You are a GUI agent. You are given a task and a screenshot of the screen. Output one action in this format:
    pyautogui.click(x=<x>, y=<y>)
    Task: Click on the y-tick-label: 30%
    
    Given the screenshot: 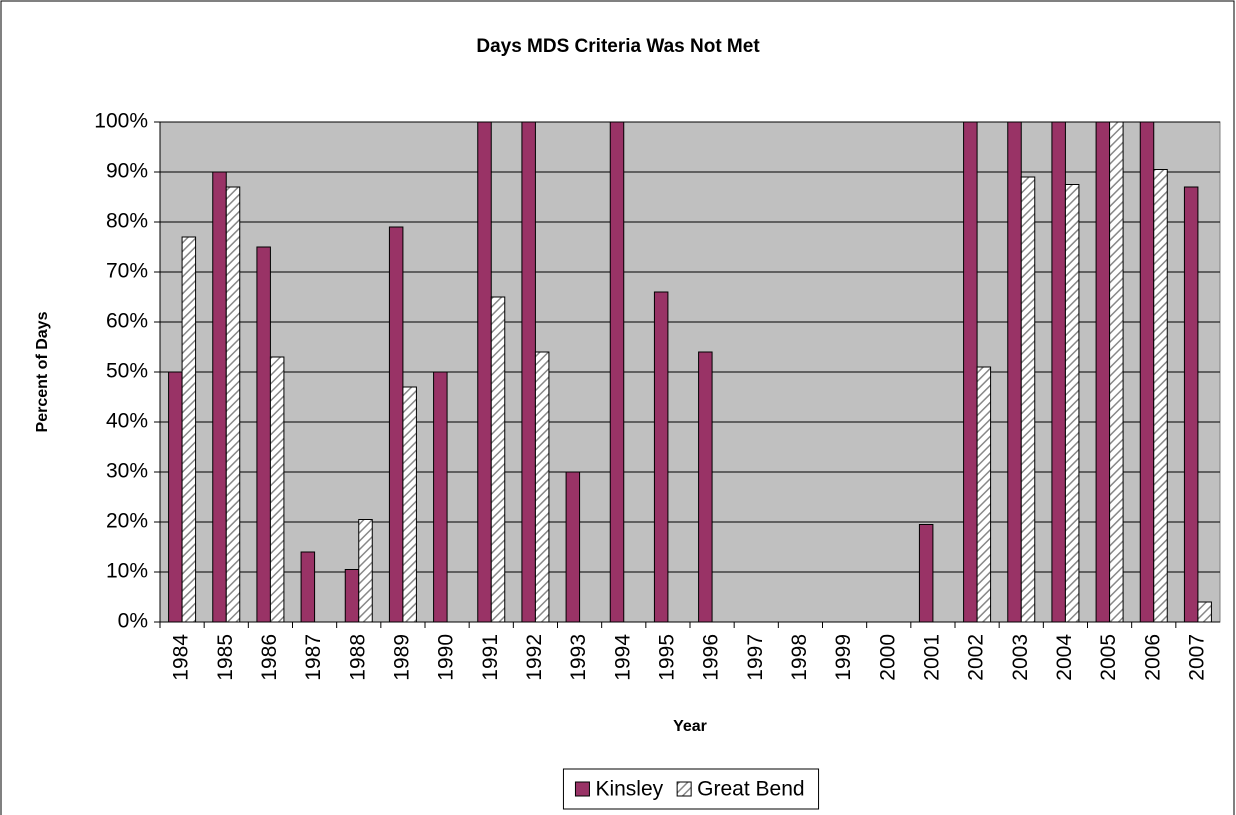 What is the action you would take?
    pyautogui.click(x=127, y=471)
    